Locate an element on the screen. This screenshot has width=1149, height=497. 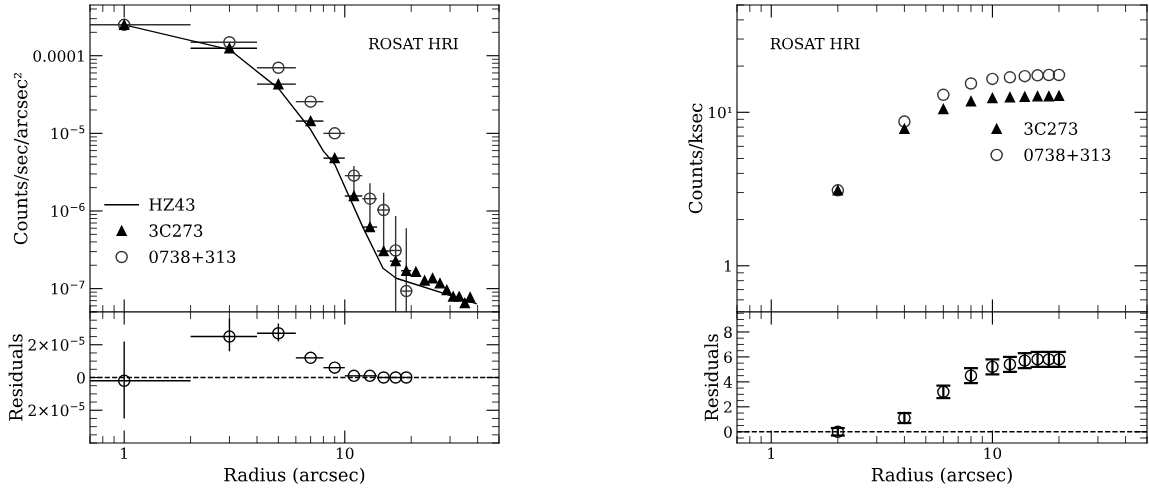
y-tick-label: 6 is located at coordinates (728, 357).